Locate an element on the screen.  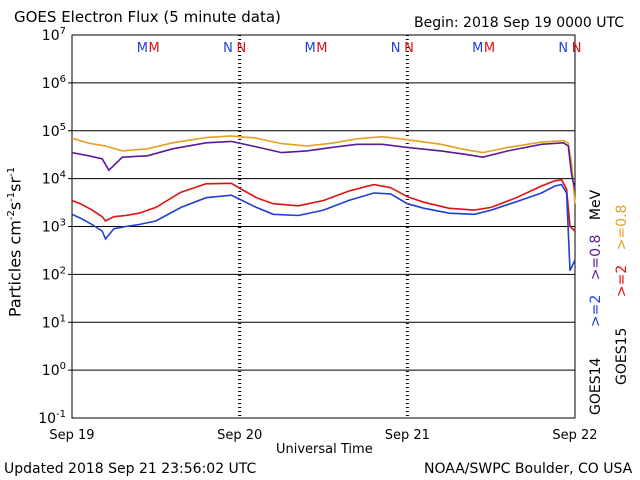
chart-title: GOES Electron Flux (5 minute data) is located at coordinates (147, 17).